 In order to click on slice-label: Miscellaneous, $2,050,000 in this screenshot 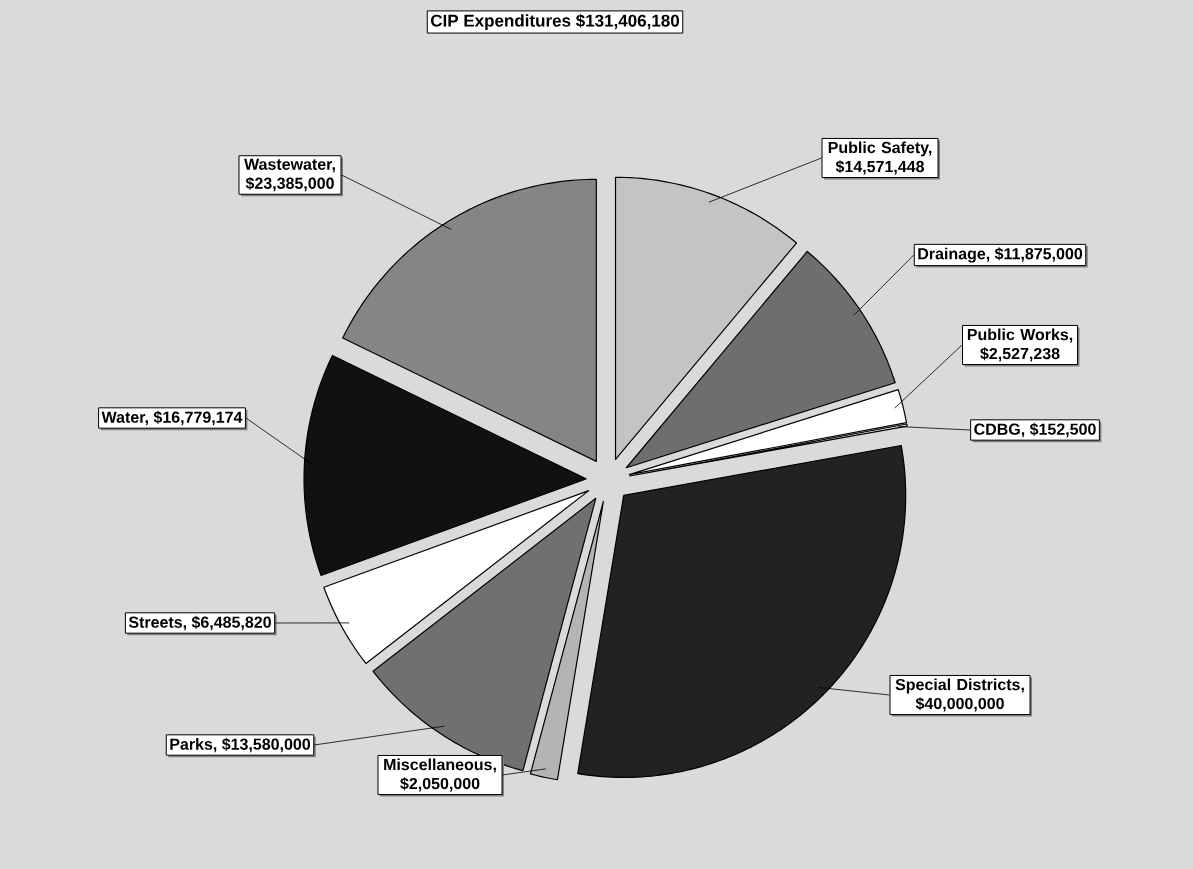, I will do `click(440, 775)`.